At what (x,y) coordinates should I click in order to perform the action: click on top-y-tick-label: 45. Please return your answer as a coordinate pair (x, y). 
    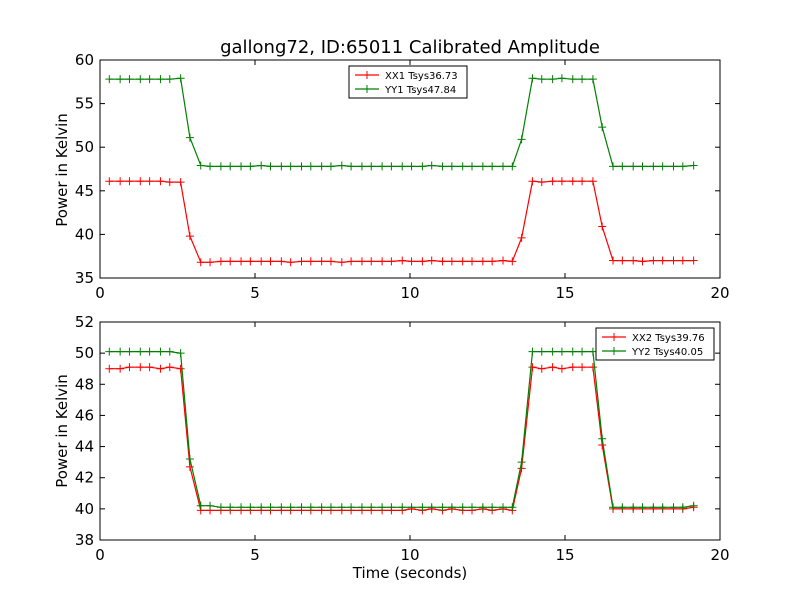
    Looking at the image, I should click on (84, 191).